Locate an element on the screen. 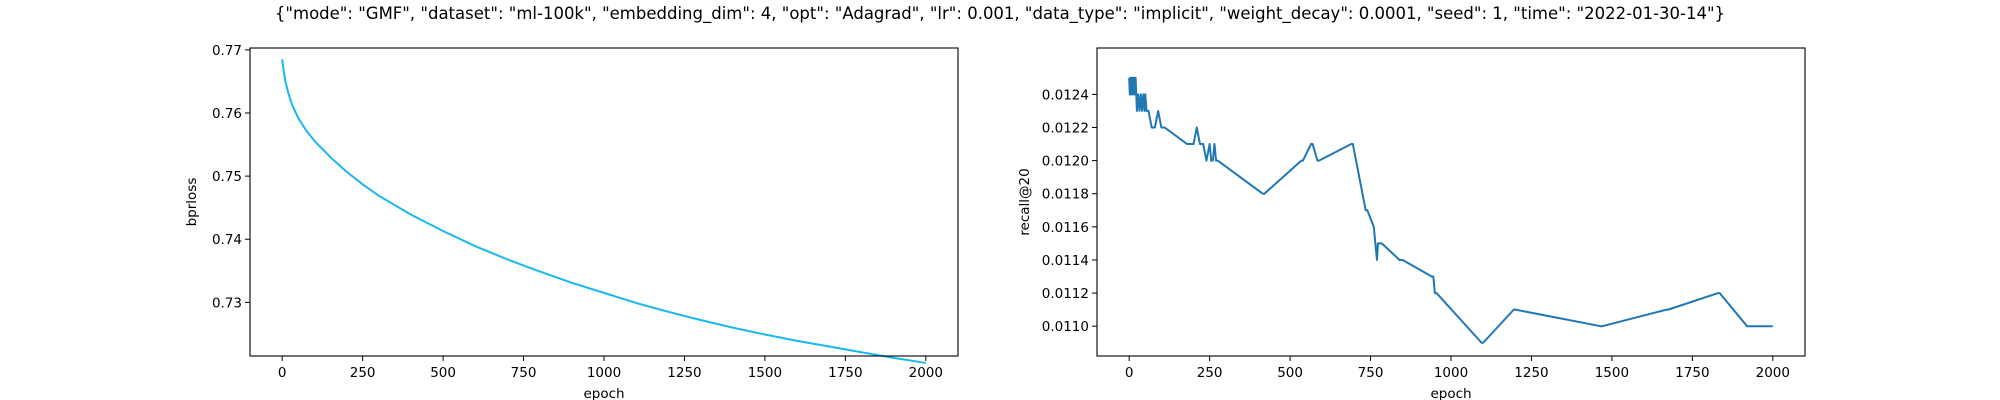 This screenshot has width=2000, height=400. y-tick-label: 0.0114 is located at coordinates (1065, 261).